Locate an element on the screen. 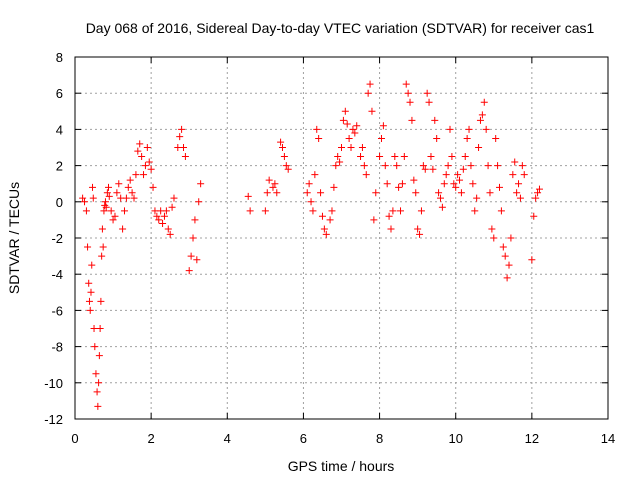  x-axis-label: GPS time / hours is located at coordinates (341, 466).